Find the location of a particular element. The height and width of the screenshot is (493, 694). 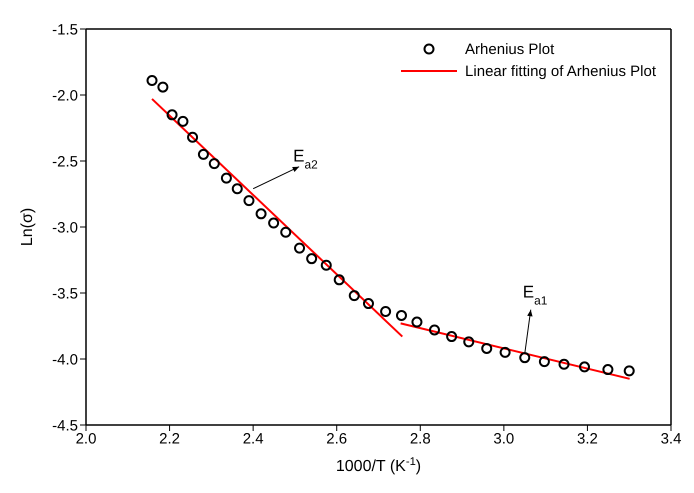

x-axis-title: 1000/T (K$^{-1}$) is located at coordinates (379, 465).